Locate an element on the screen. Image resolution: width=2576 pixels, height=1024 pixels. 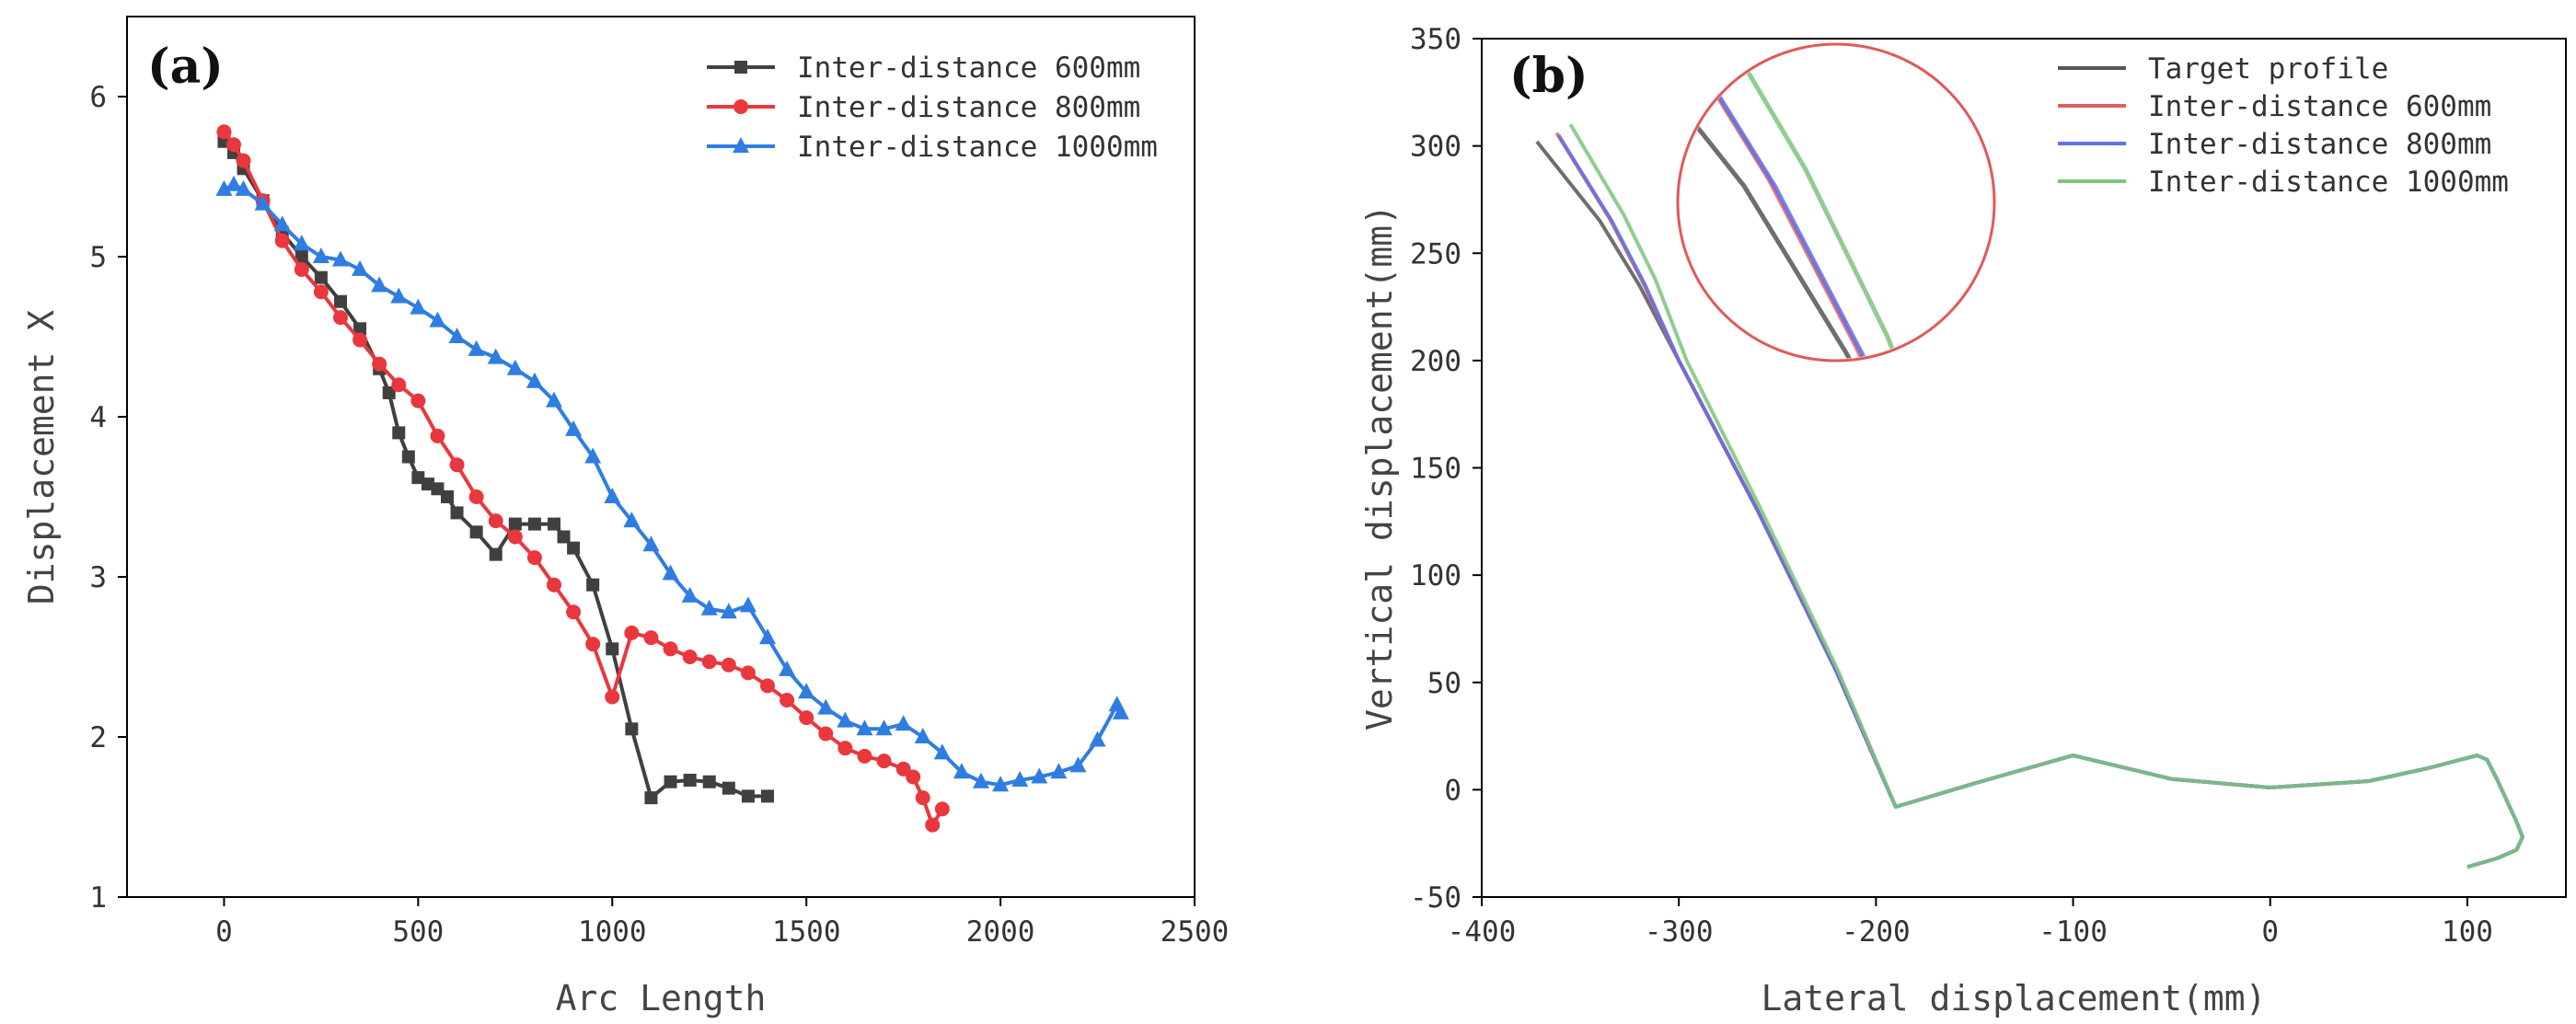
y-tick-label: 0 is located at coordinates (1453, 790).